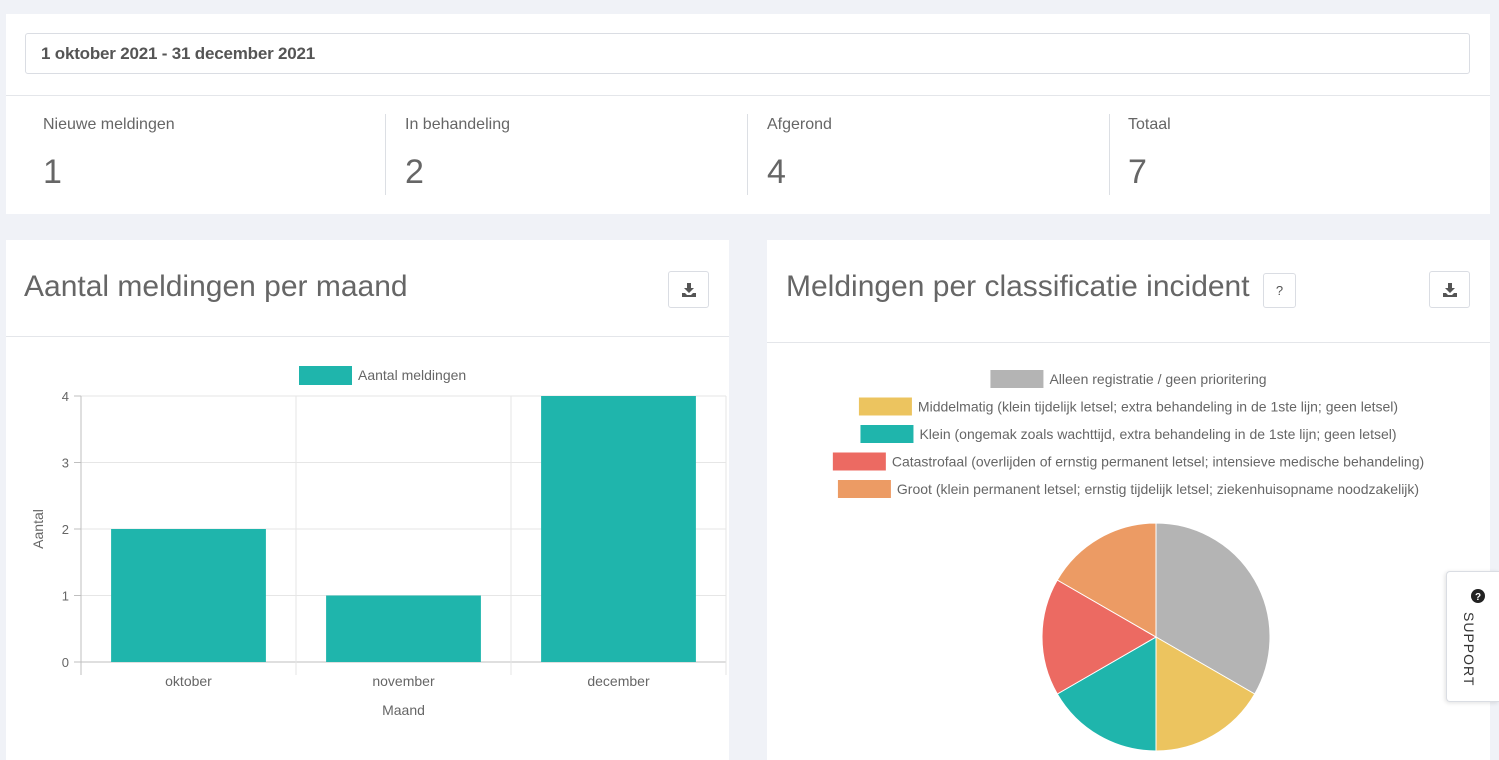 This screenshot has height=760, width=1499. I want to click on stat-completed: Afgerond 4, so click(928, 155).